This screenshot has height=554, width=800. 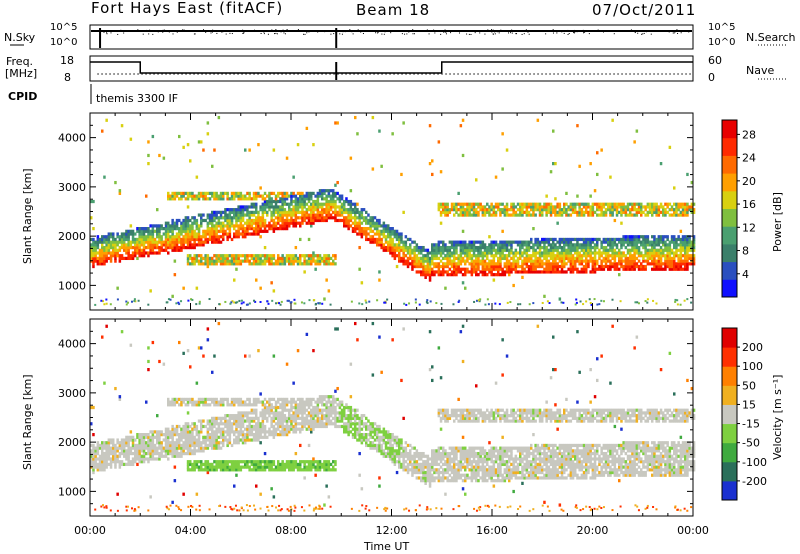 I want to click on power-speckle, so click(x=126, y=304).